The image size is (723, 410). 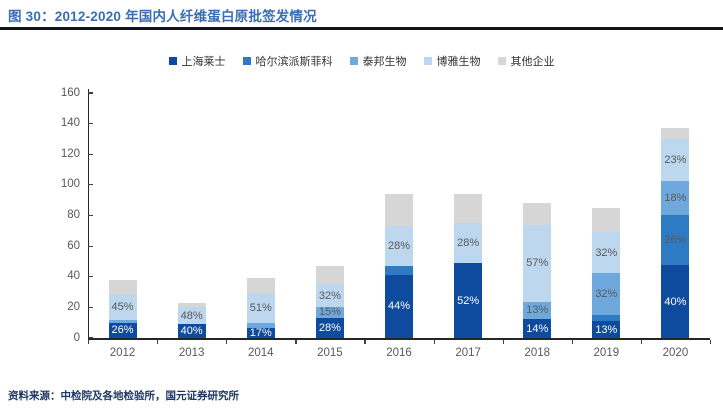 I want to click on bar-segment-上海莱士: 26%, so click(x=122, y=330).